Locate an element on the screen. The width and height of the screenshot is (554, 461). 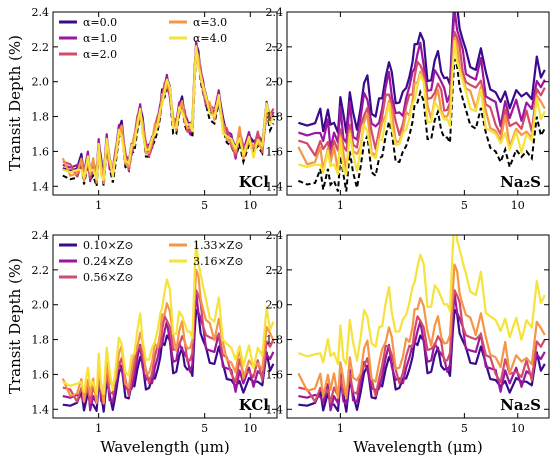
legend-label: 0.24×Z⊙ is located at coordinates (108, 261).